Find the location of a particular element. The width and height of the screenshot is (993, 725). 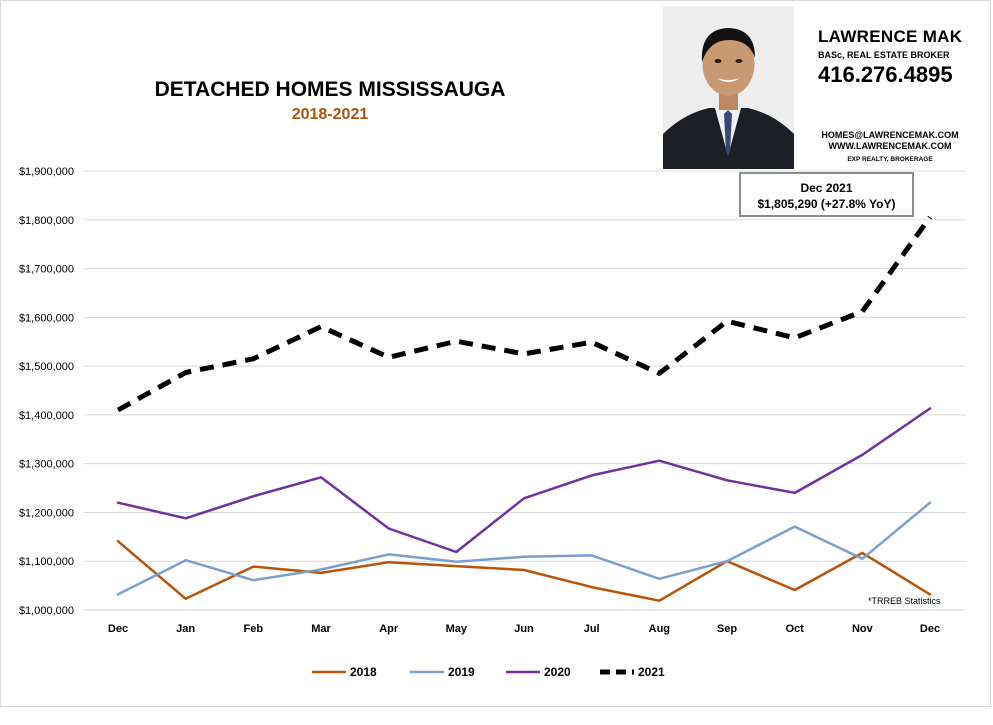

x-tick-label: Jan is located at coordinates (185, 629).